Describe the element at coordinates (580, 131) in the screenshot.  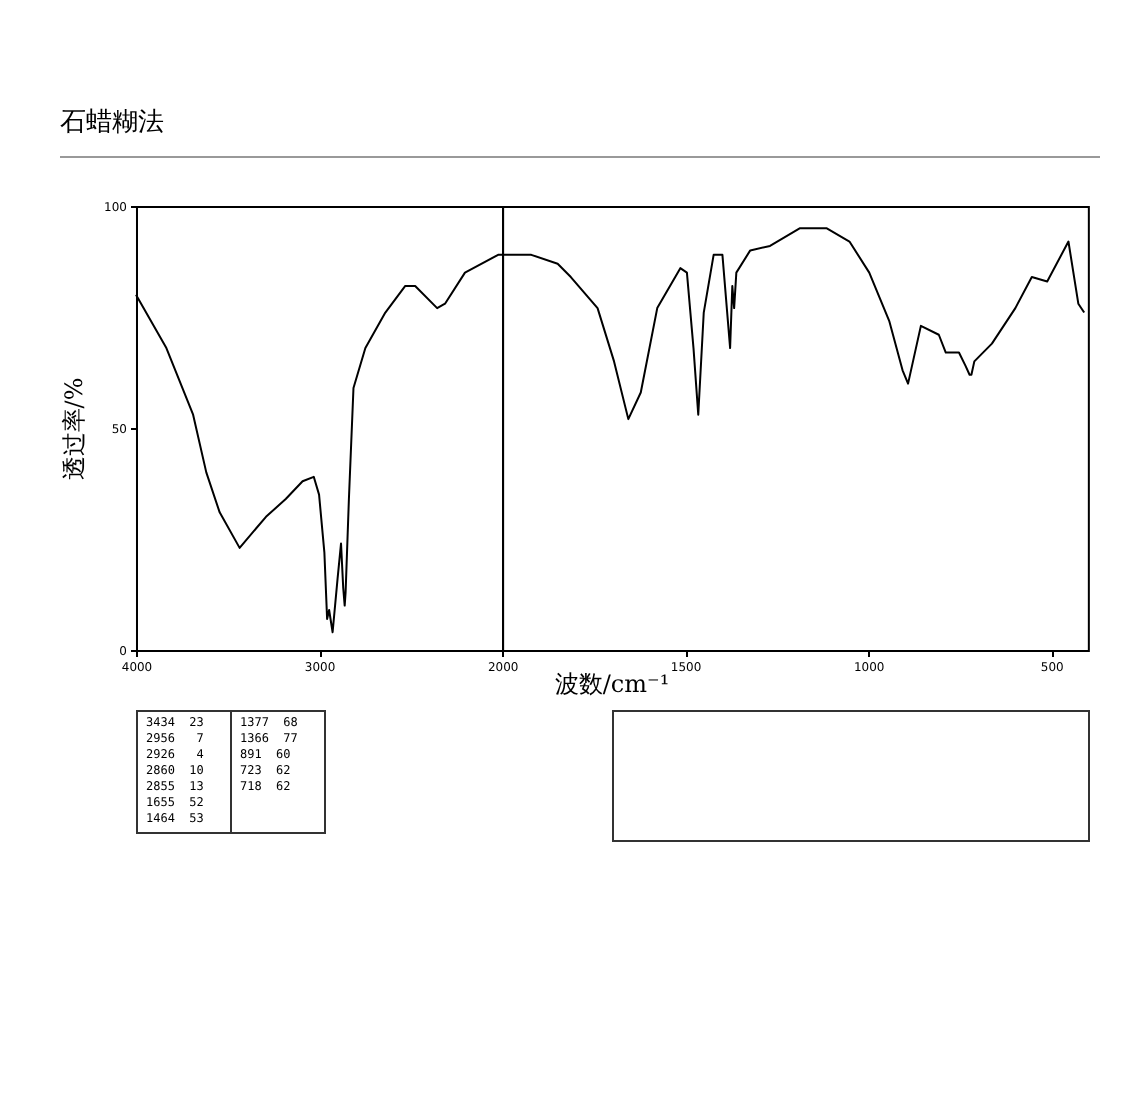
I see `chart-title: 石蜡糊法` at that location.